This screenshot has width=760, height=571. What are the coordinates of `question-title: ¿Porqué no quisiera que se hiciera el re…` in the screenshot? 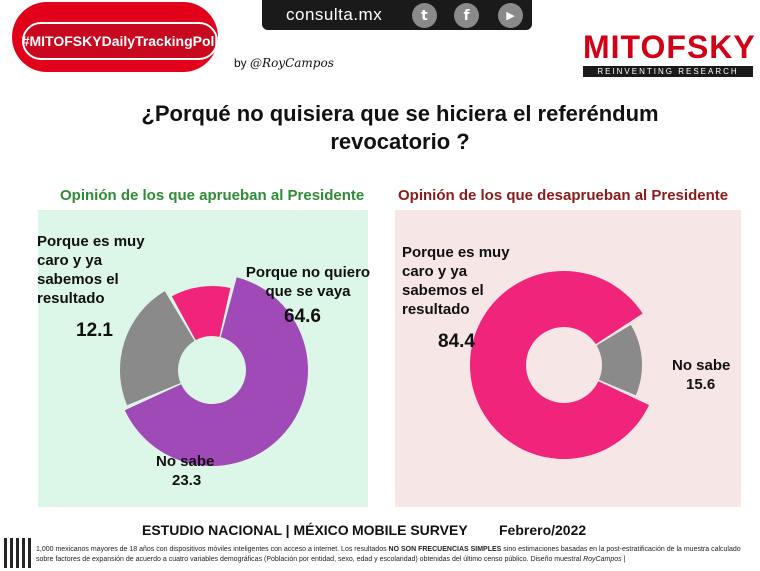 It's located at (400, 128).